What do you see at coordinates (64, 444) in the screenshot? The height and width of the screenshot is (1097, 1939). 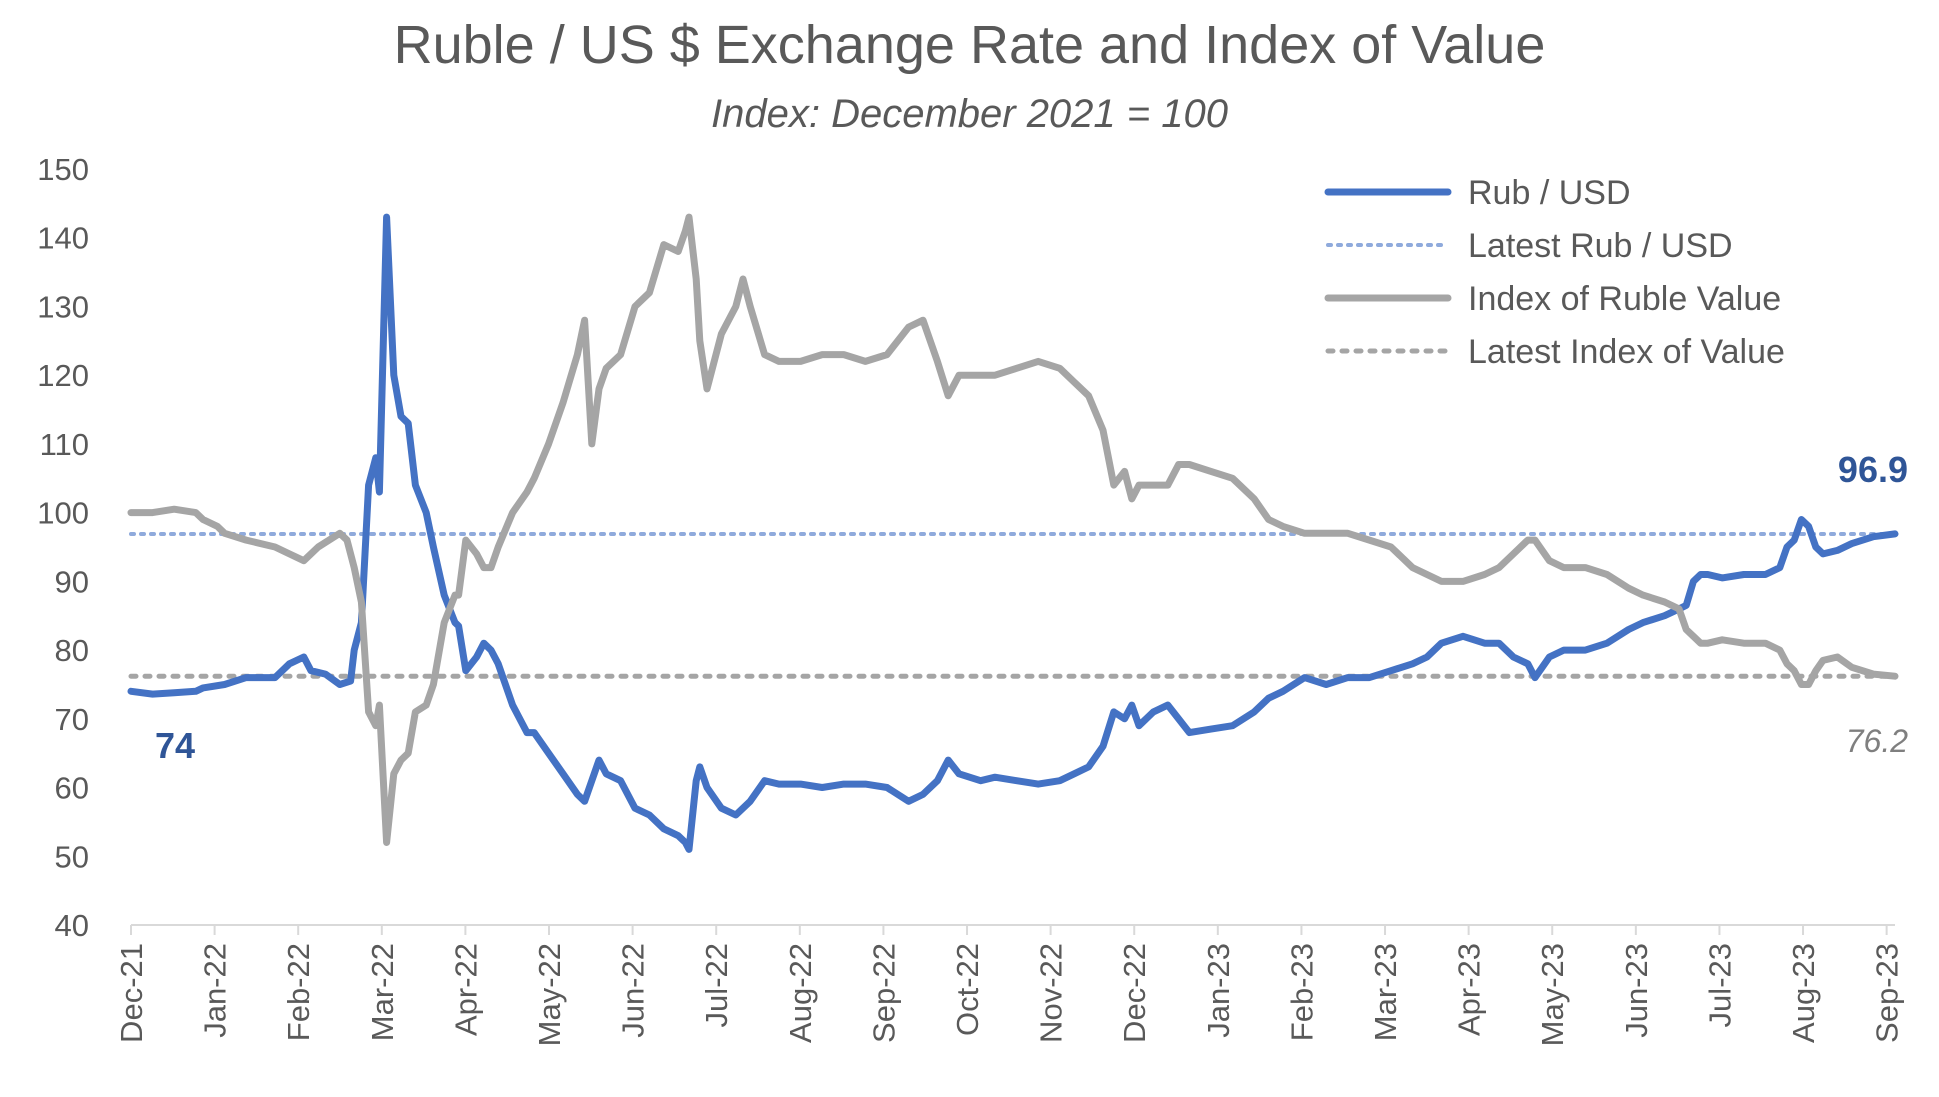 I see `y-tick-label: 110` at bounding box center [64, 444].